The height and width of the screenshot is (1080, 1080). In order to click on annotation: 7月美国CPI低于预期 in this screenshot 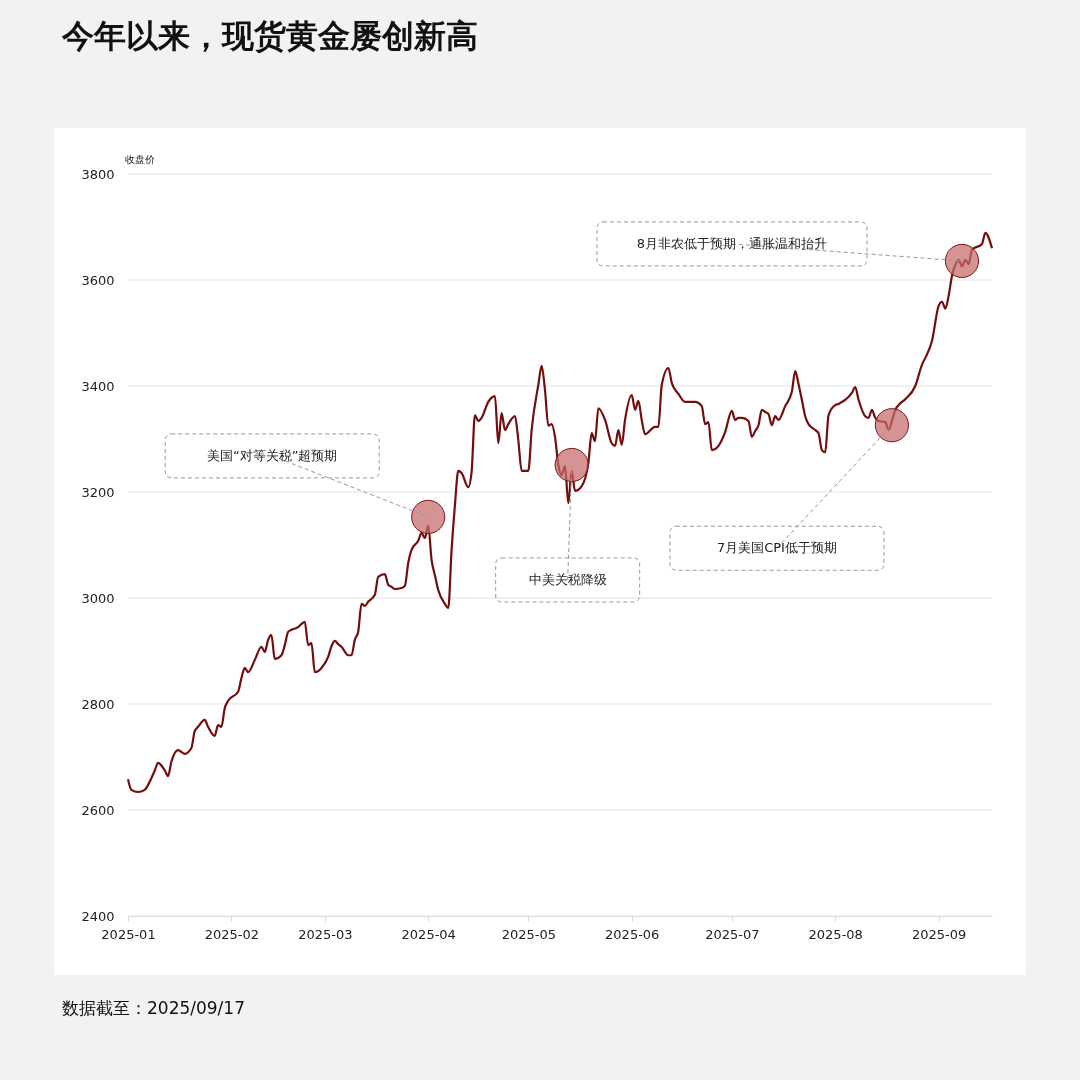, I will do `click(776, 548)`.